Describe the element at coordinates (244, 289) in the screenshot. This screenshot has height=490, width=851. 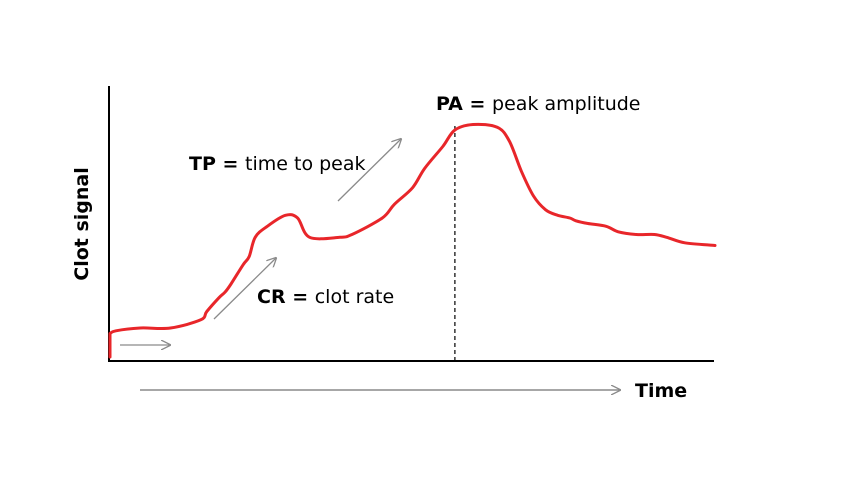
I see `clot-rate-arrow` at that location.